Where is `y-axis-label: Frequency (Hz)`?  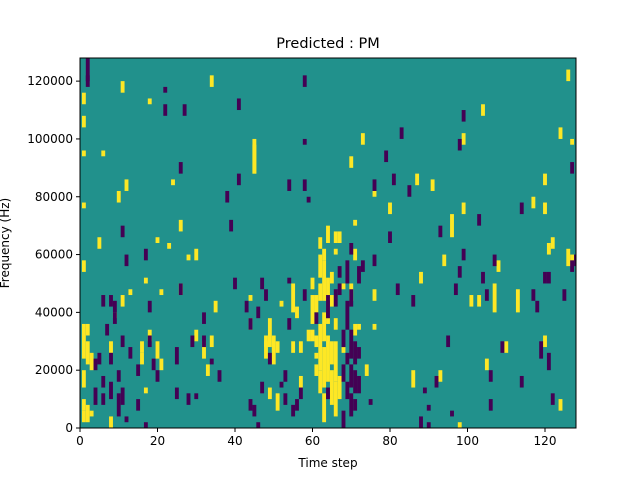 y-axis-label: Frequency (Hz) is located at coordinates (6, 243).